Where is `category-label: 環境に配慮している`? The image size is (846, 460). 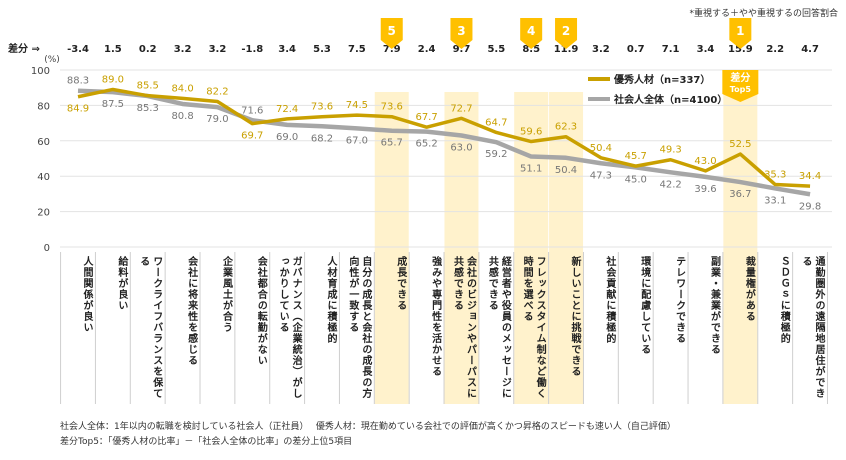 category-label: 環境に配慮している is located at coordinates (644, 305).